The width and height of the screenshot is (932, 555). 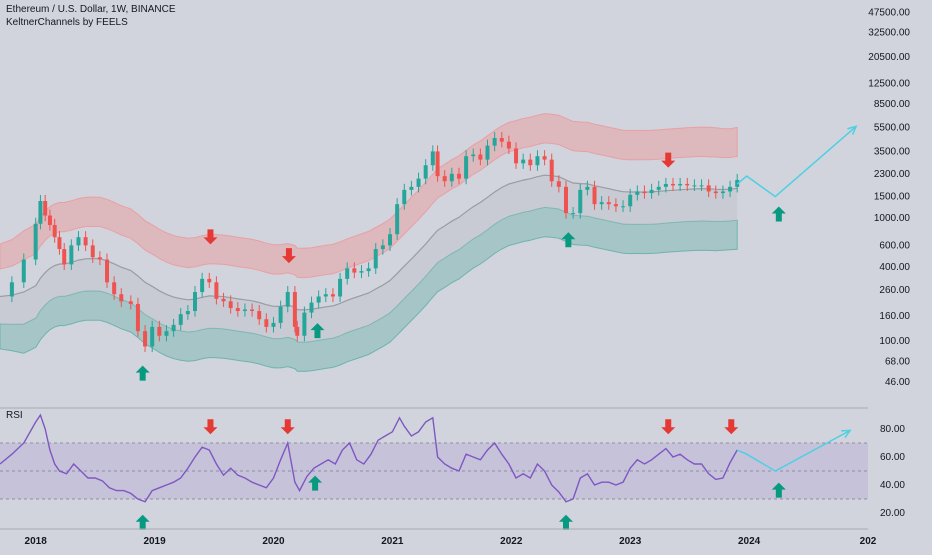 I want to click on price-tick-label: 12500.00, so click(x=889, y=84).